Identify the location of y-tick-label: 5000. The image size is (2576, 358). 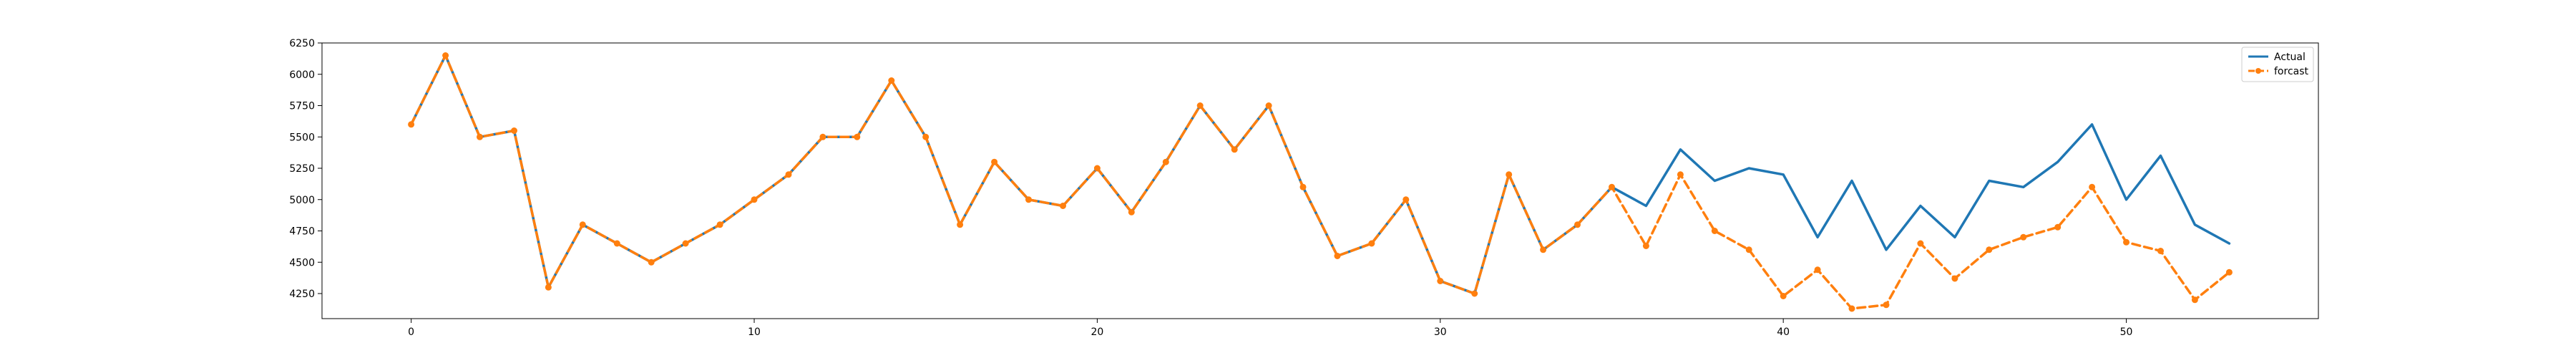
(302, 200).